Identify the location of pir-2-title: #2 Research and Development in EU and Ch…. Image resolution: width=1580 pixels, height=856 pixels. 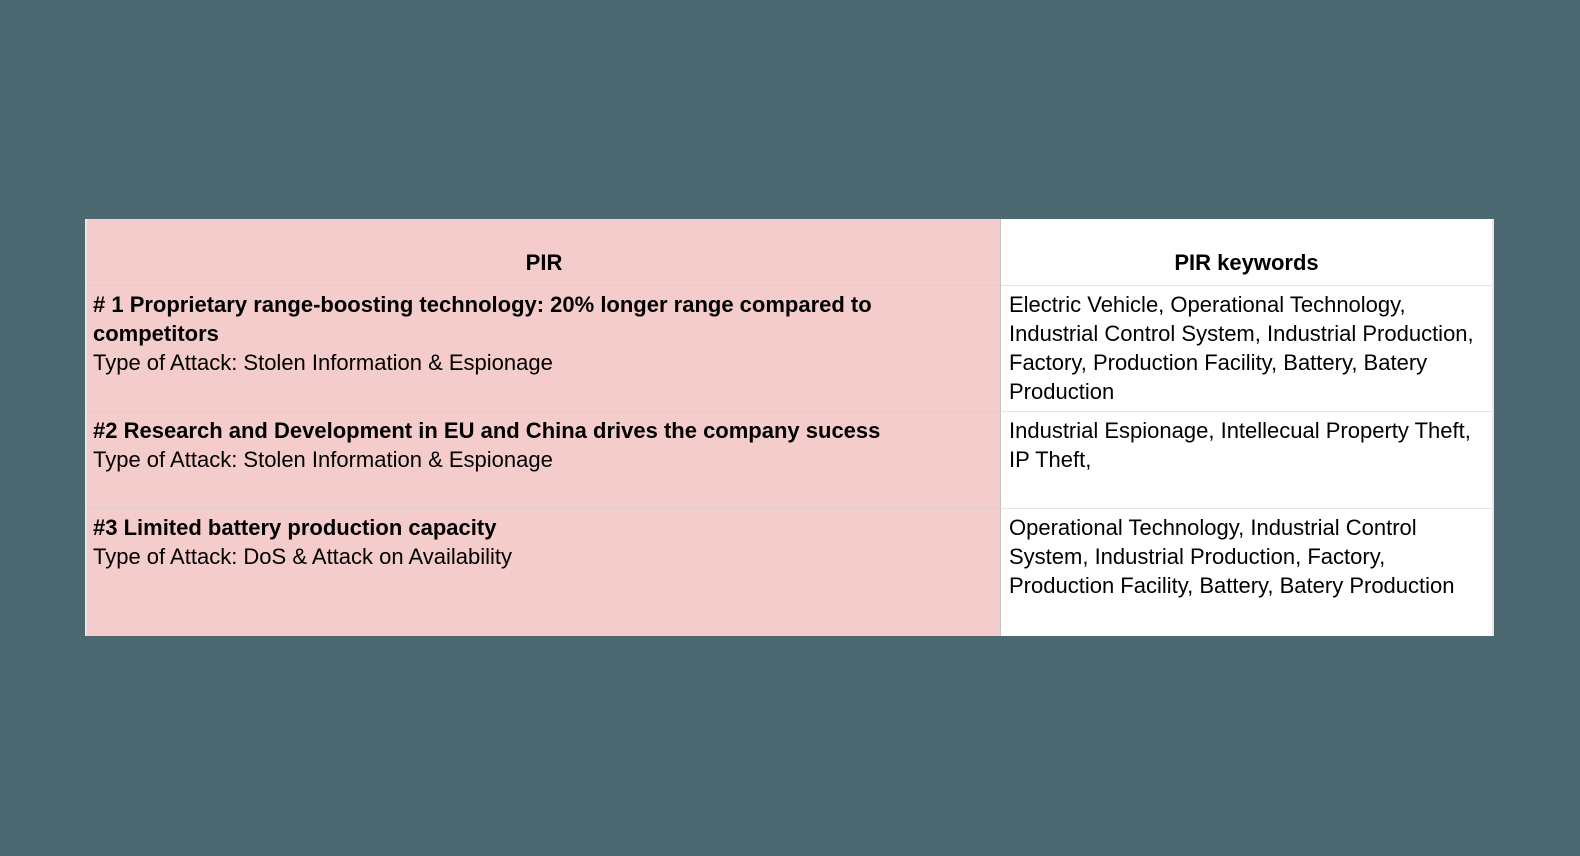
(487, 430).